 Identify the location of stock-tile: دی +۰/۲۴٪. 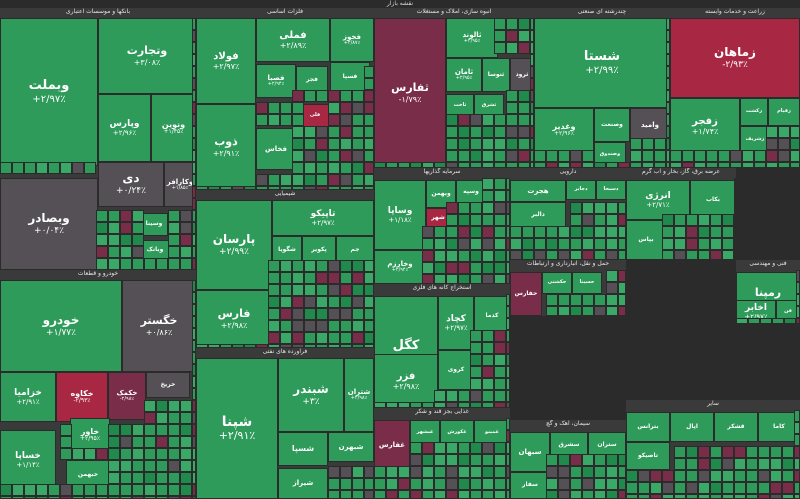
(131, 184).